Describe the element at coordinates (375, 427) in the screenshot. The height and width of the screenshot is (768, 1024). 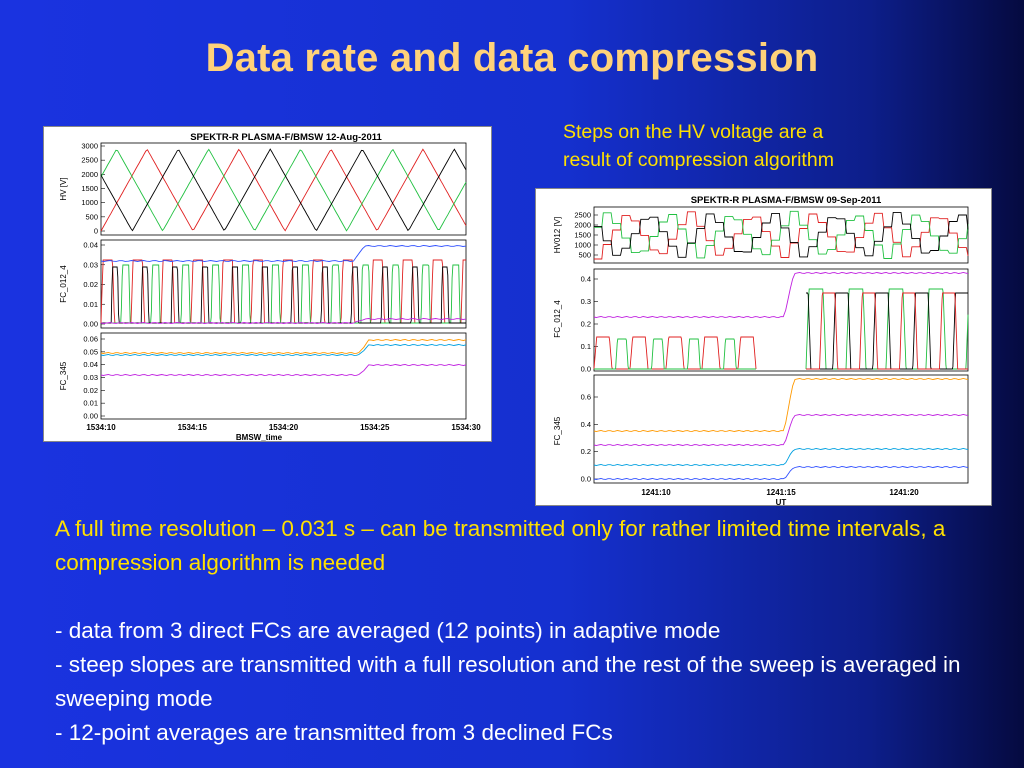
I see `plot-1-x-tick-label: 1534:25` at that location.